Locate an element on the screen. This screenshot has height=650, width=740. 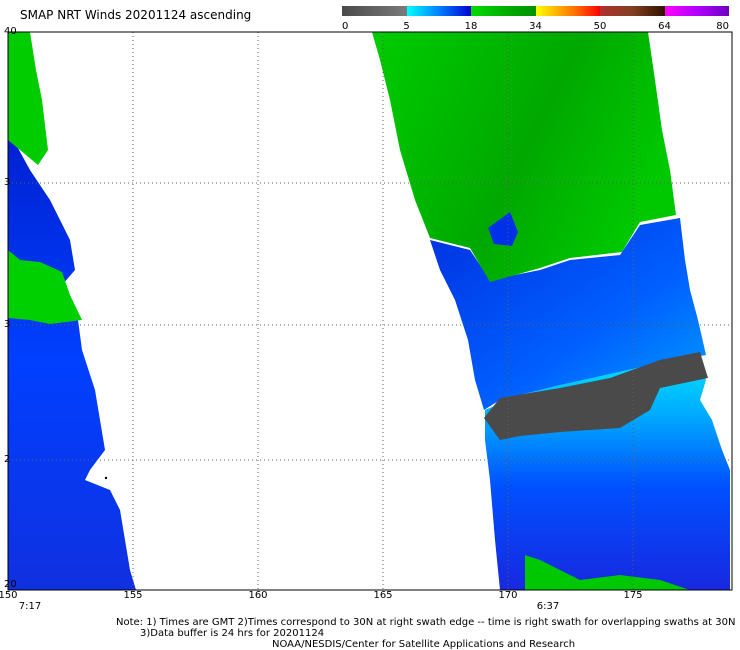
legend-tick-label: 34 is located at coordinates (535, 26).